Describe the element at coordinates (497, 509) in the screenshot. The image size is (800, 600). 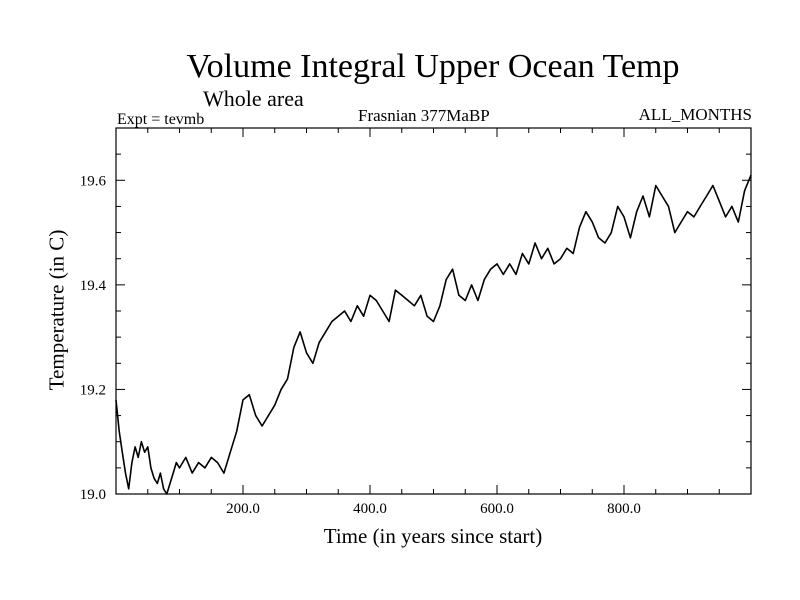
I see `x-tick-label: 600.0` at that location.